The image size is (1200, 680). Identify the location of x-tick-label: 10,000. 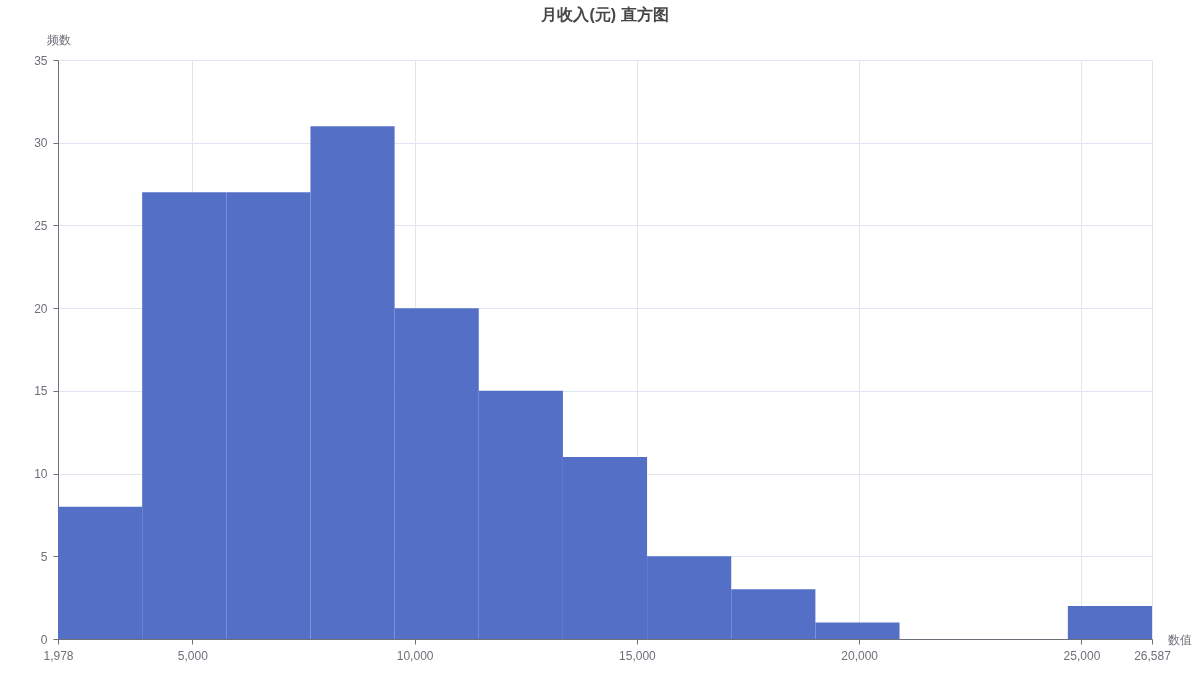
(415, 655).